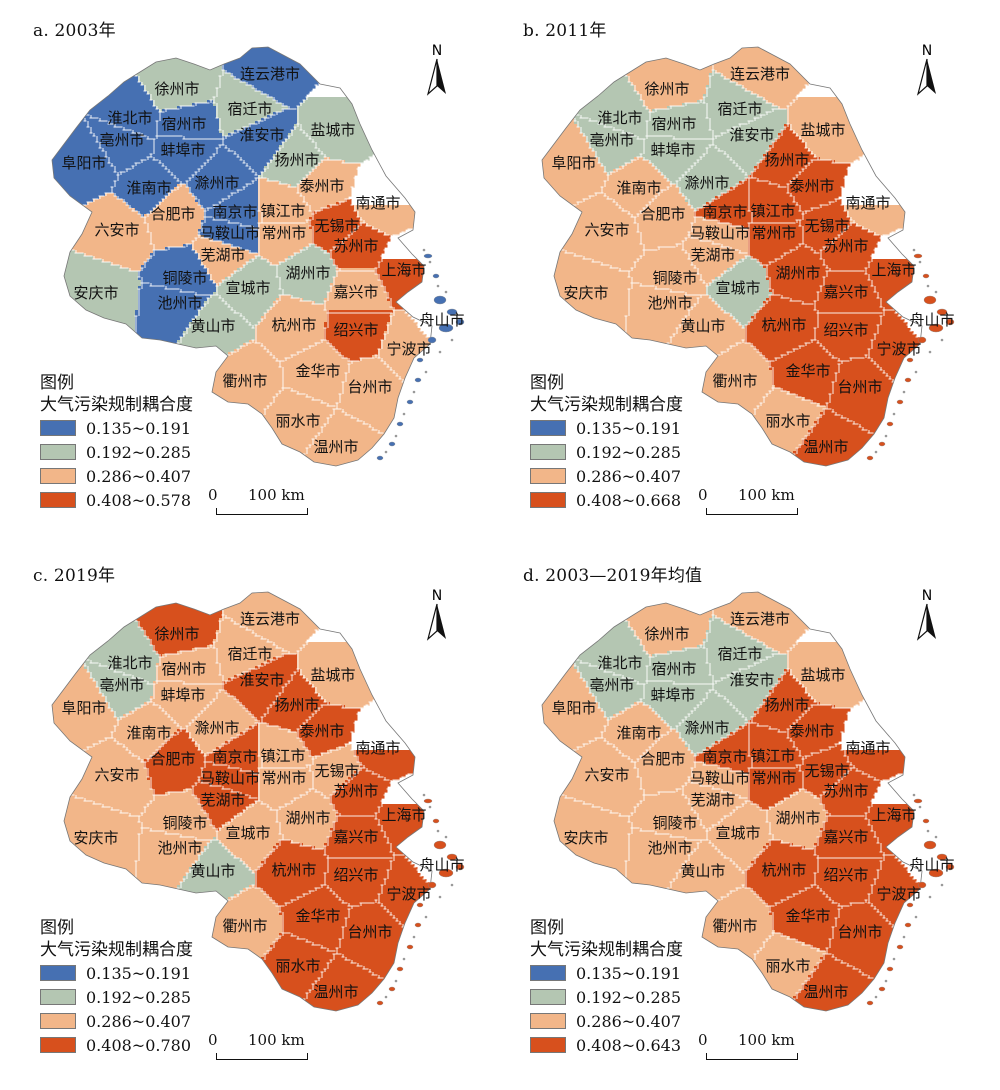 The image size is (1000, 1090). Describe the element at coordinates (773, 778) in the screenshot. I see `city-label: 常州市` at that location.